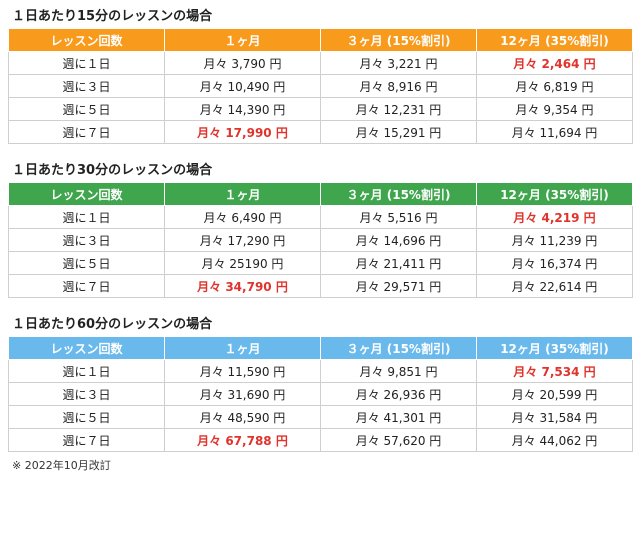 Image resolution: width=640 pixels, height=538 pixels. I want to click on table-row: 週に５日 月々 48,590 円 月々 41,301 円 月々 31,584 円, so click(320, 417).